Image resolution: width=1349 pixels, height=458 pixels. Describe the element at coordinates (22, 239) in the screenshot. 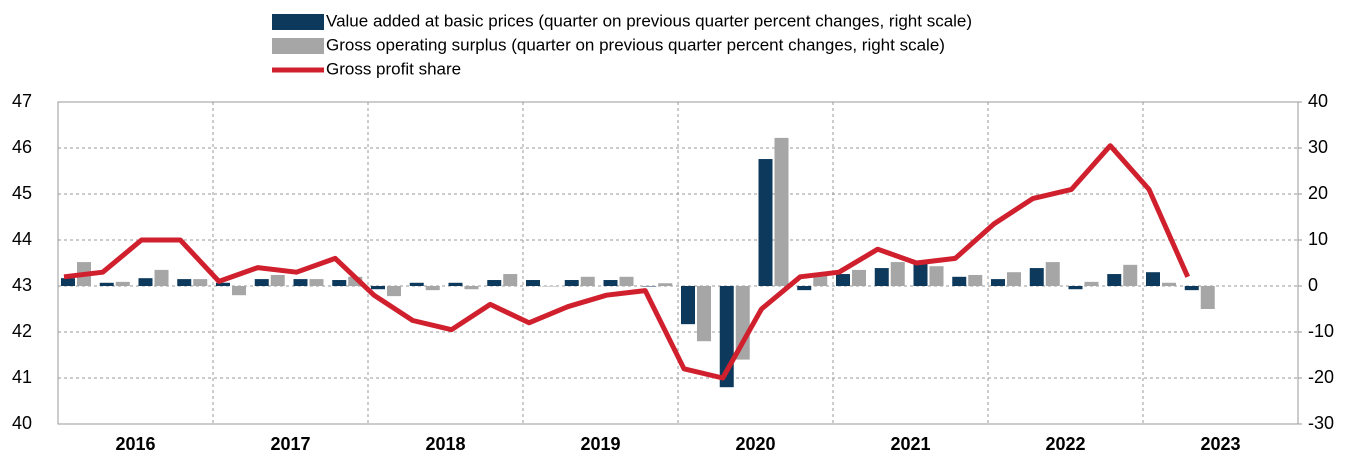

I see `y-tick-label: 44` at that location.